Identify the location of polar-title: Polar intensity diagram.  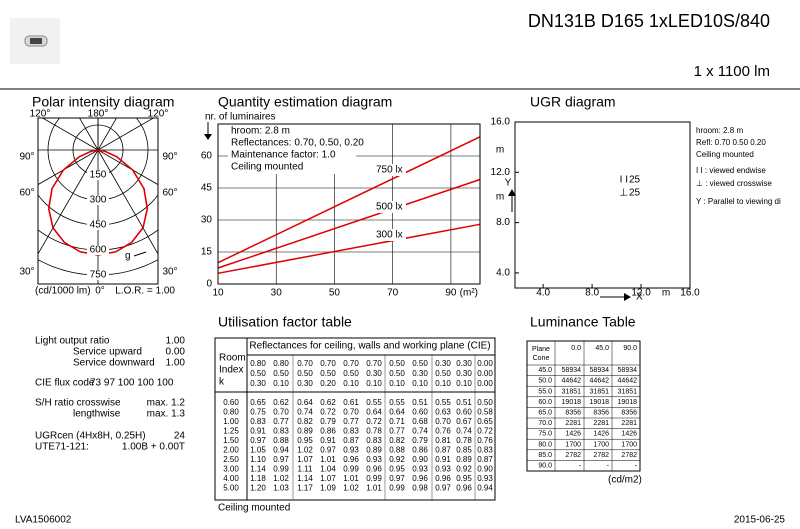
(103, 102).